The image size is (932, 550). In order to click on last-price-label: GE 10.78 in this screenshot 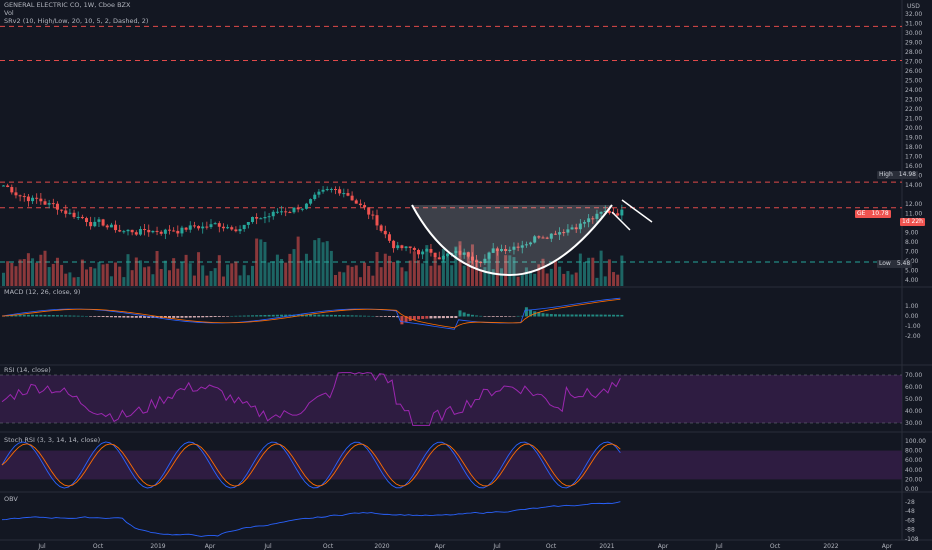, I will do `click(873, 214)`.